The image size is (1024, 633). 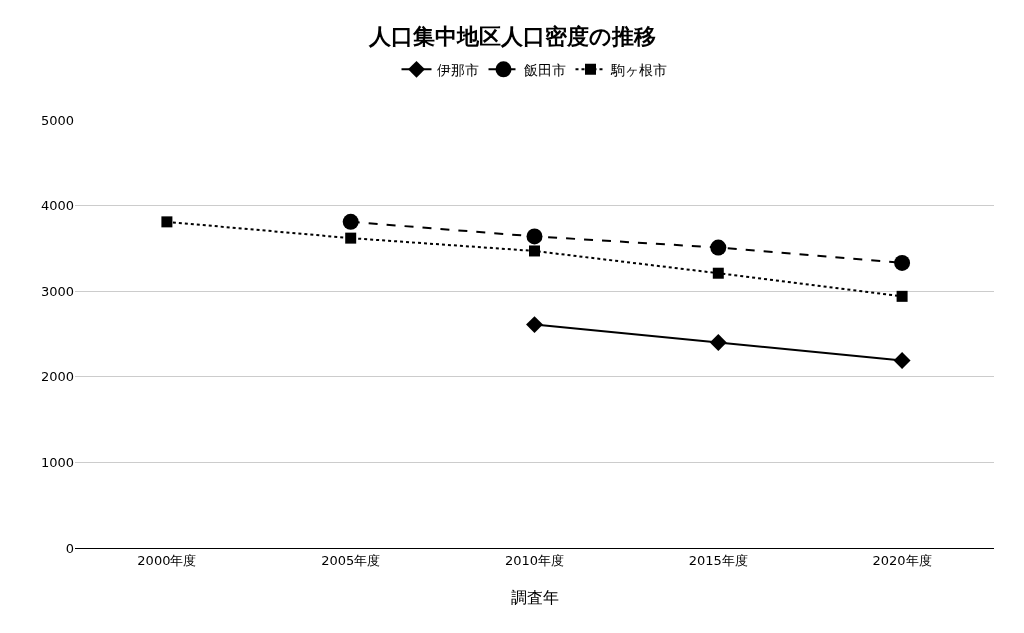 I want to click on x-axis-title: 調査年, so click(x=534, y=598).